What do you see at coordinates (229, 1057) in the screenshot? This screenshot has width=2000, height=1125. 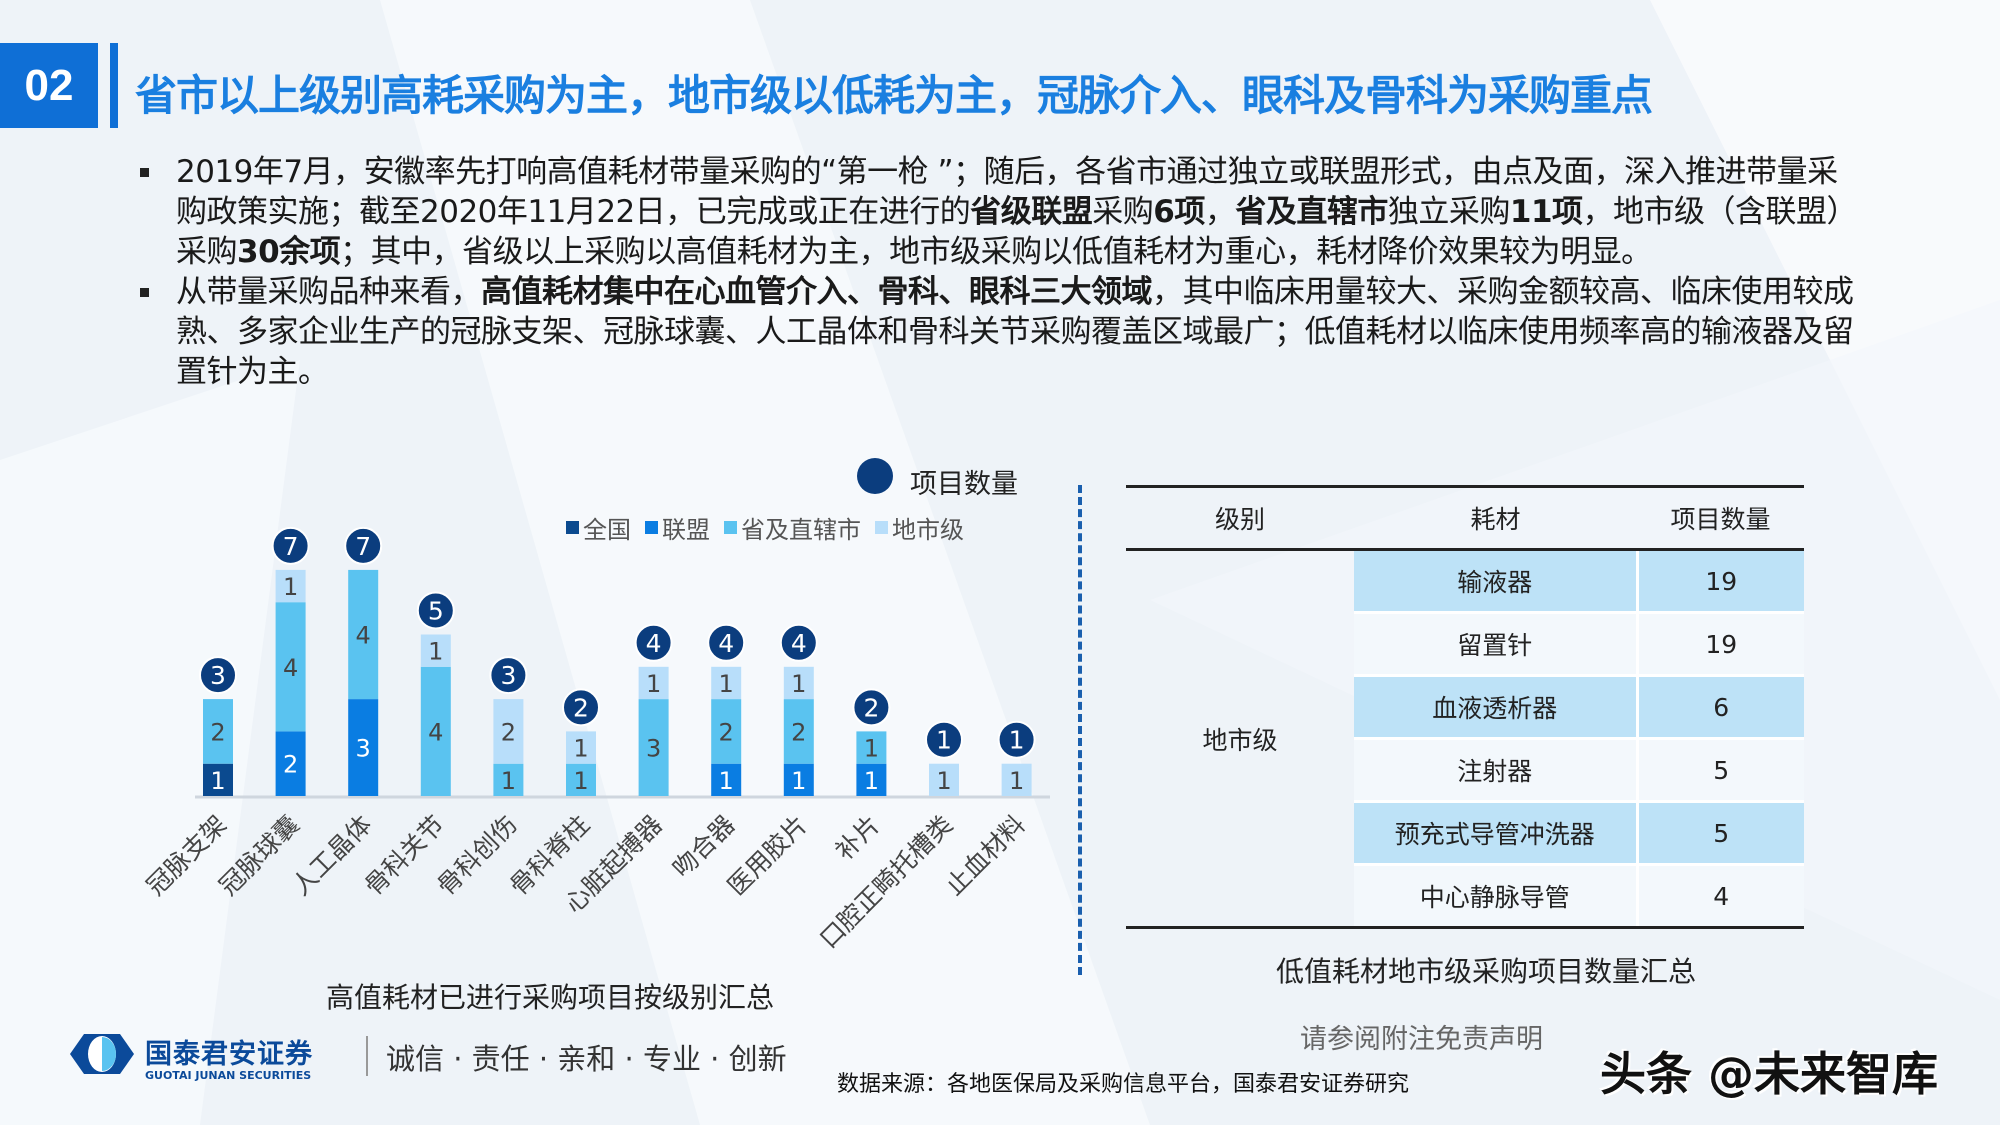 I see `brand: 国泰君安证券 GUOTAI JUNAN SECURITIES` at bounding box center [229, 1057].